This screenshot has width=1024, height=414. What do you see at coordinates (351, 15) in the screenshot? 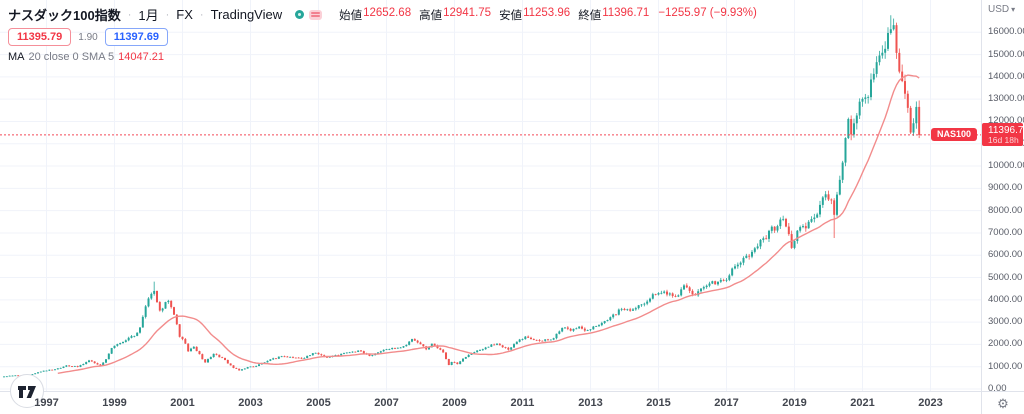
I see `open-label: 始値` at bounding box center [351, 15].